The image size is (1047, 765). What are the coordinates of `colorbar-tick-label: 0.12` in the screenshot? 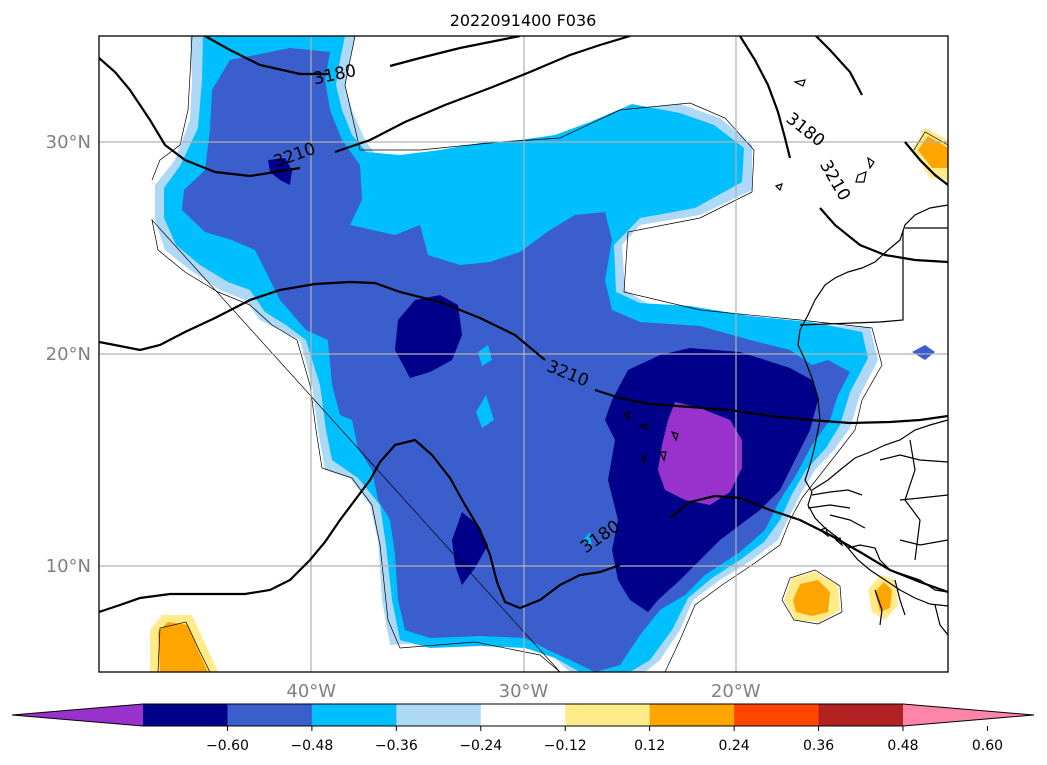 It's located at (649, 746).